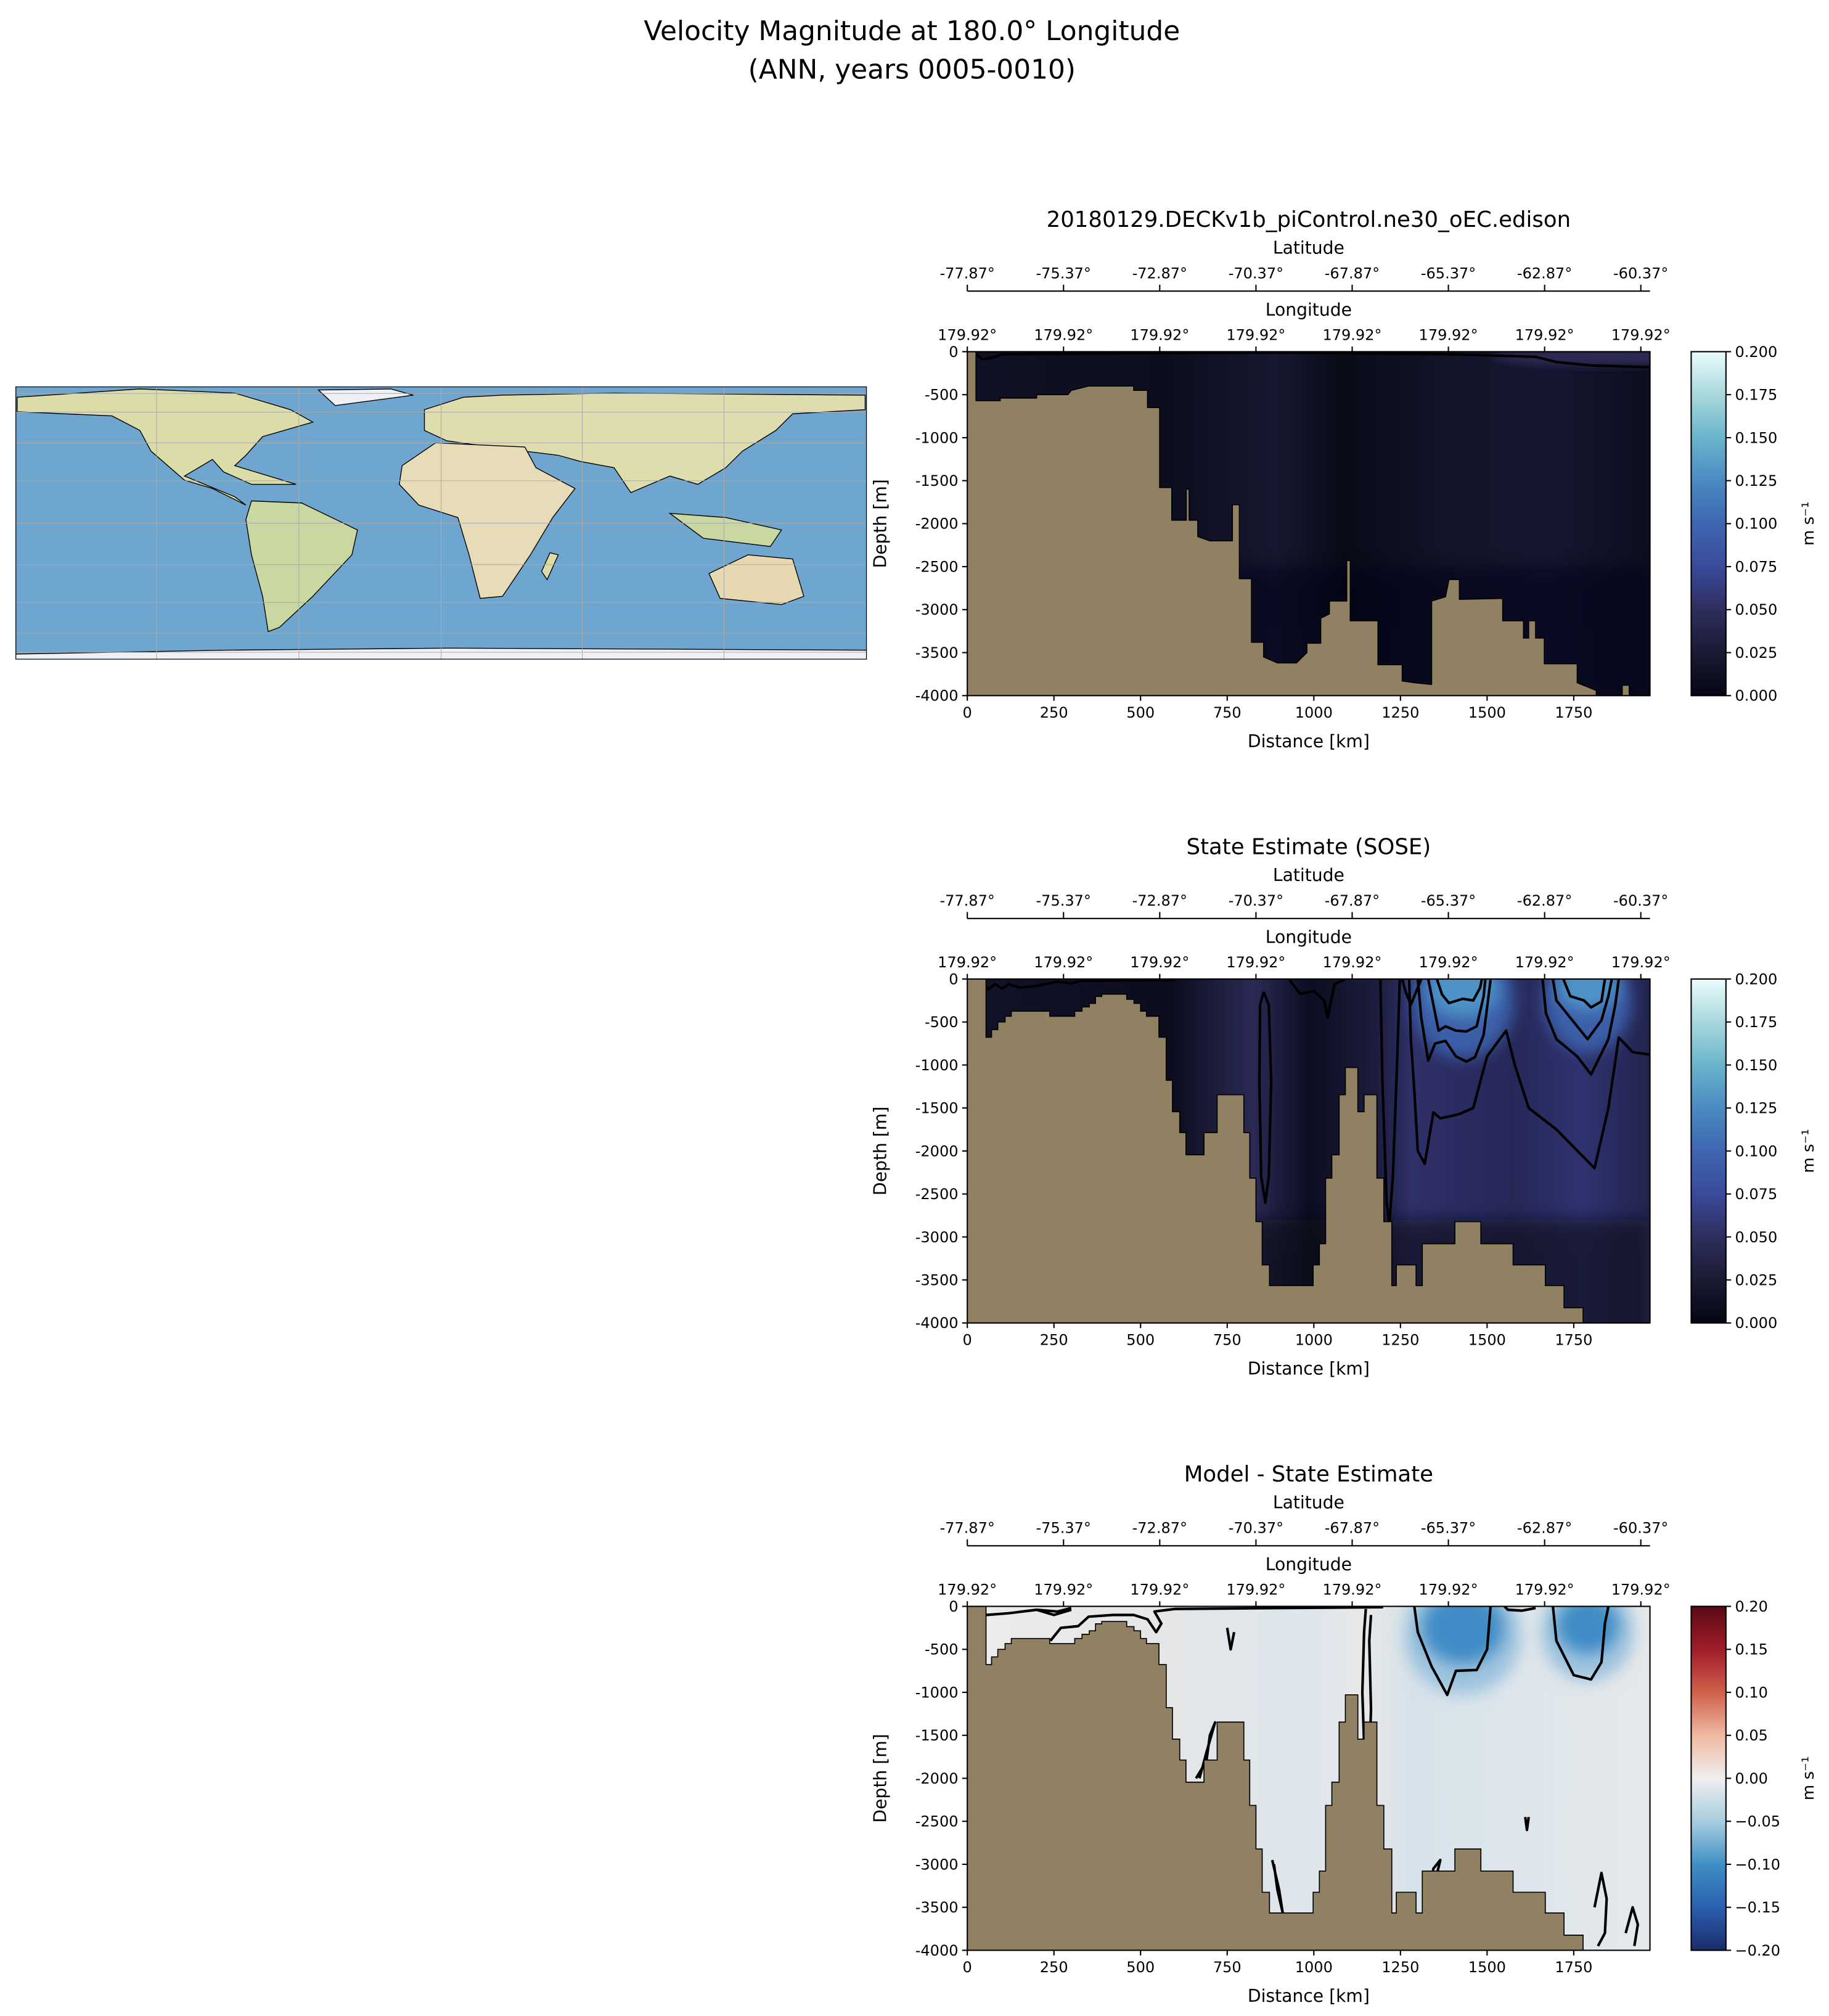 The image size is (1829, 2016). I want to click on figure-title-line1: Velocity Magnitude at 180.0° Longitude, so click(912, 31).